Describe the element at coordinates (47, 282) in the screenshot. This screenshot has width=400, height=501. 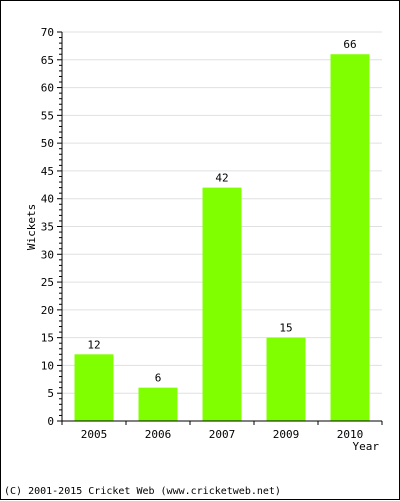
I see `y-tick-label: 25` at that location.